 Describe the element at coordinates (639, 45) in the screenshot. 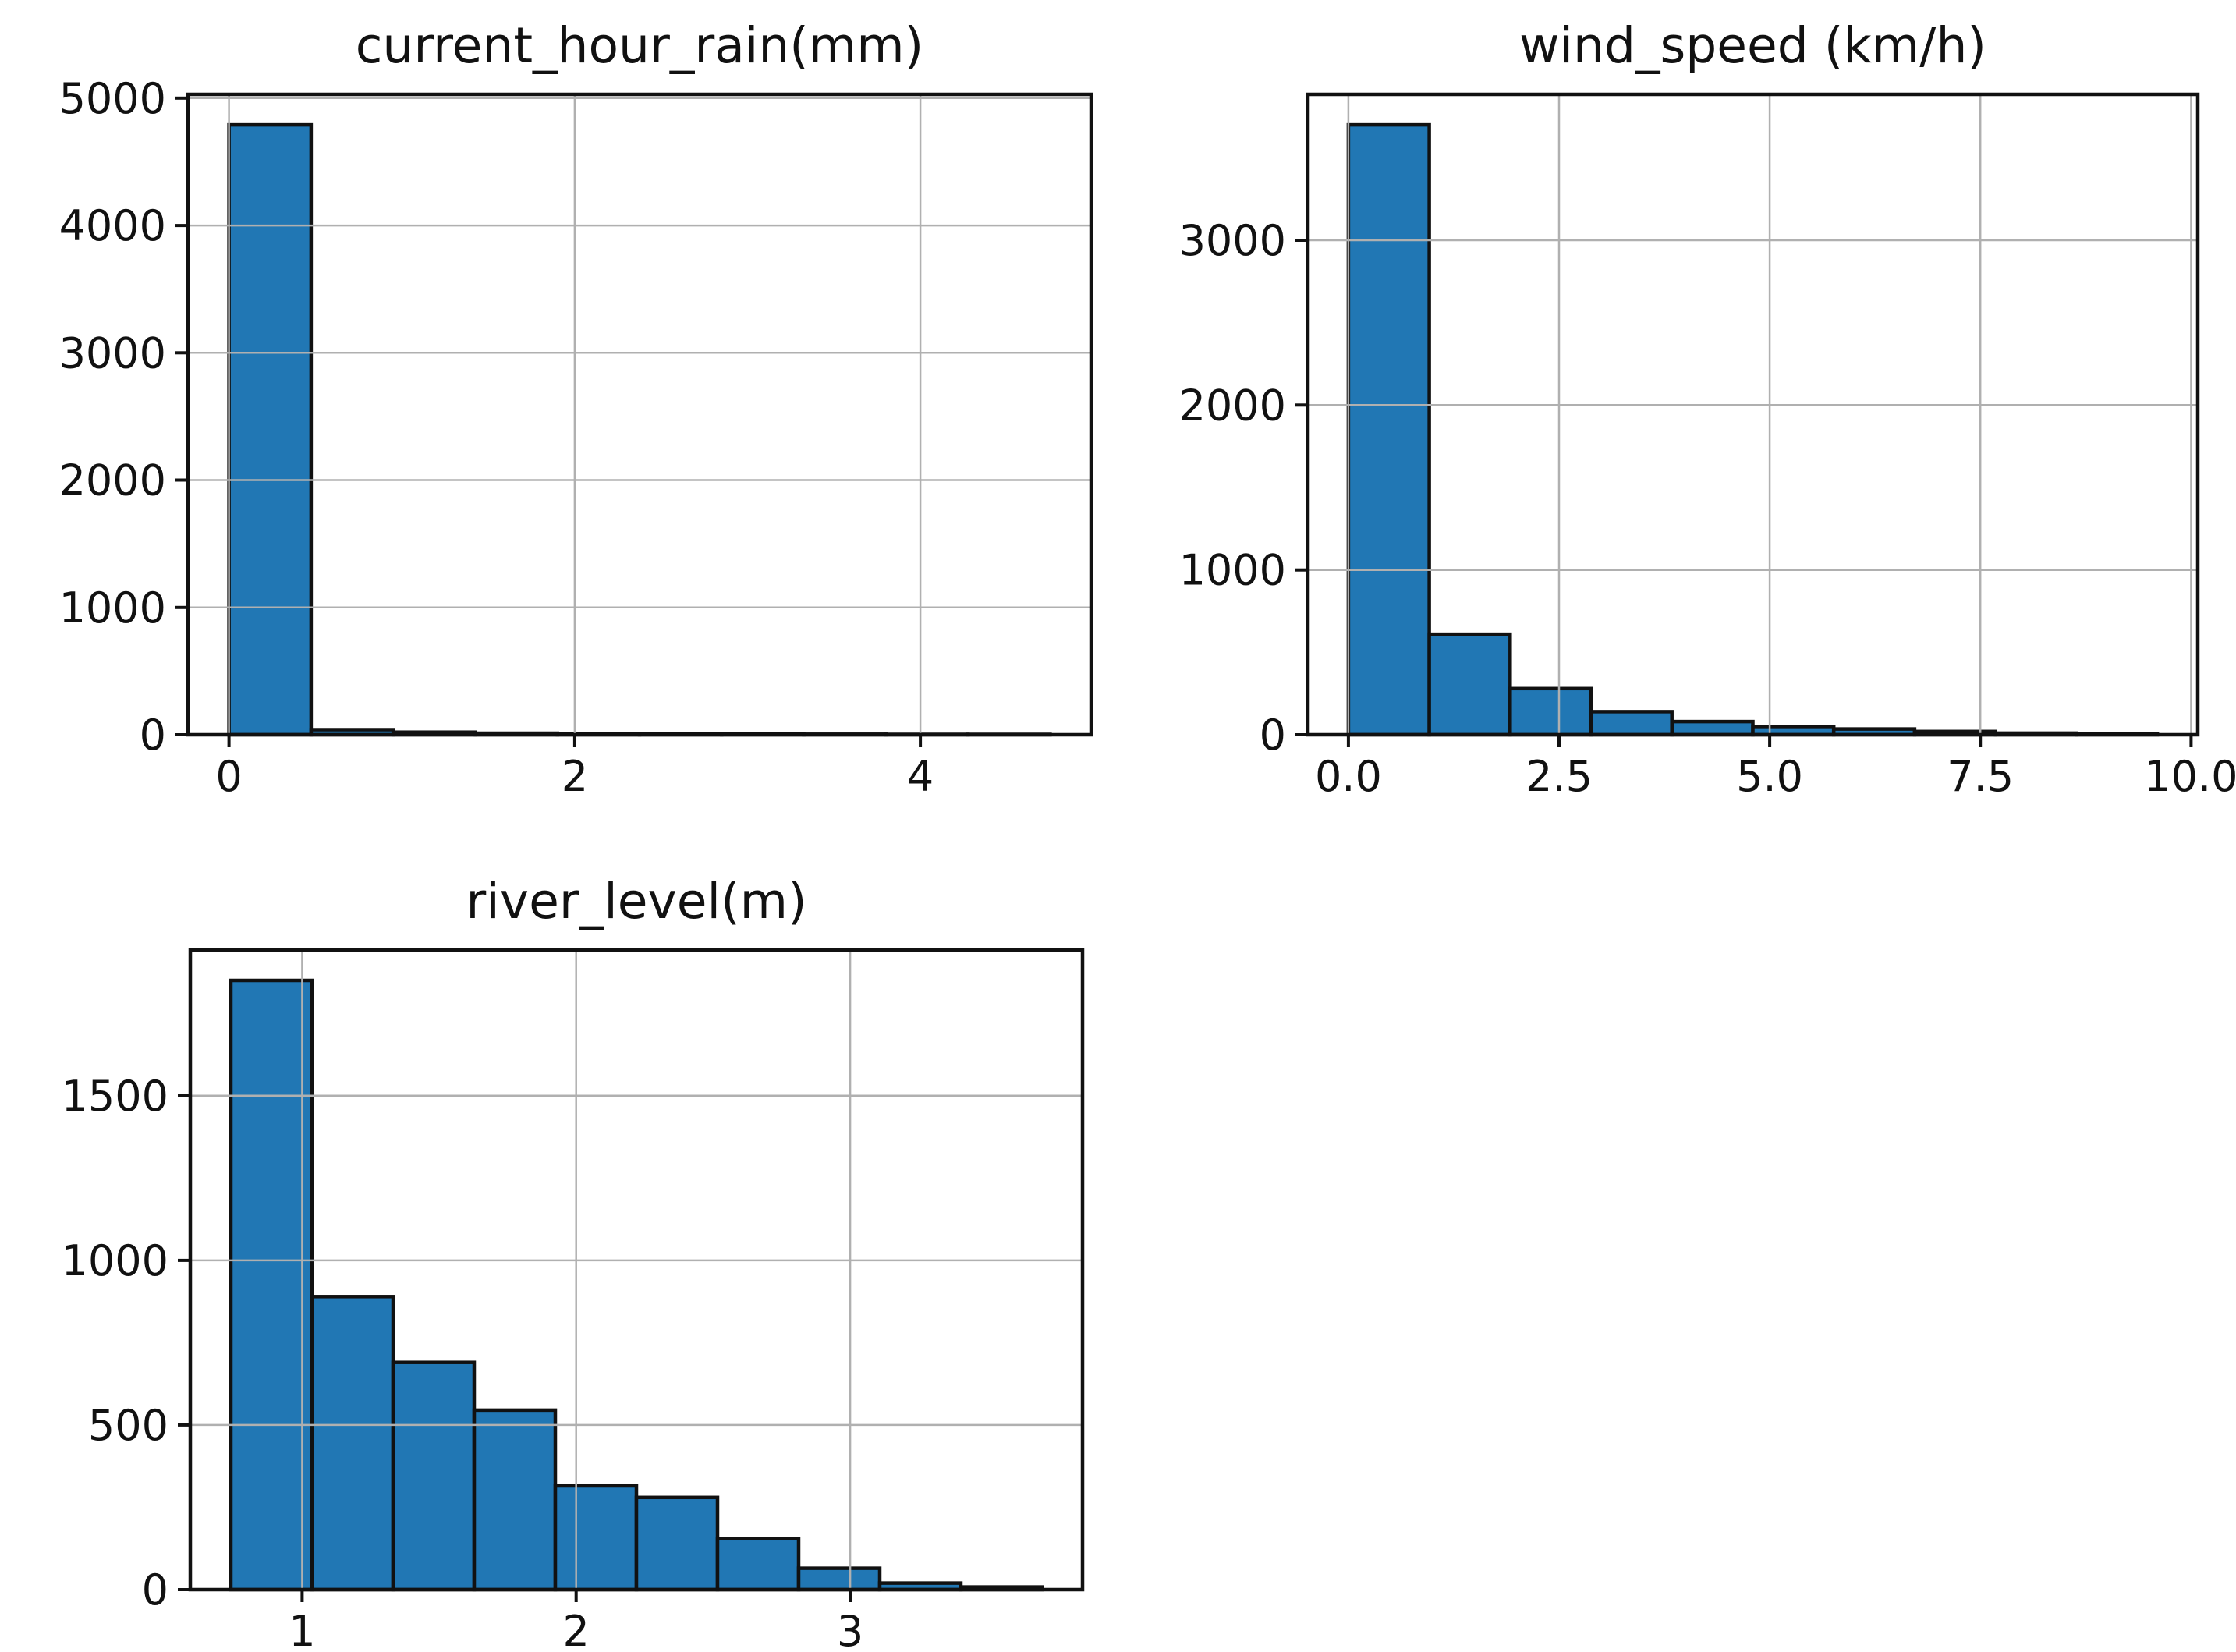

I see `chart-title-current-hour-rain: current_hour_rain(mm)` at that location.